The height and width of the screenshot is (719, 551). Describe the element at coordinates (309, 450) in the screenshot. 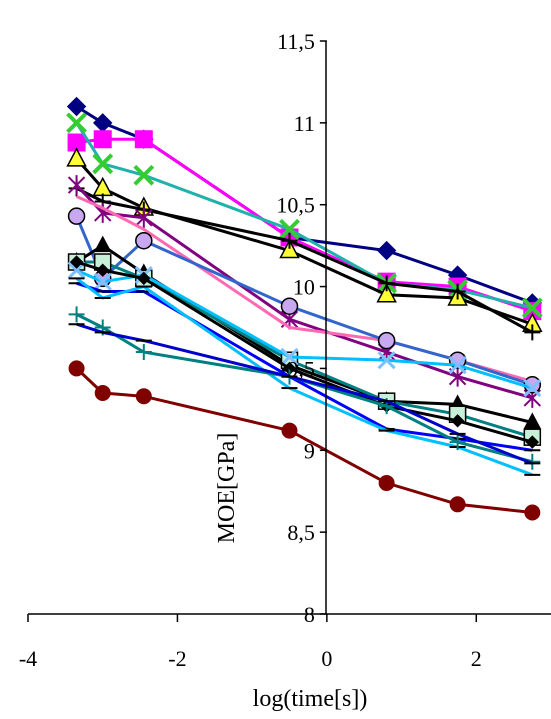

I see `y-tick-label: 9` at that location.